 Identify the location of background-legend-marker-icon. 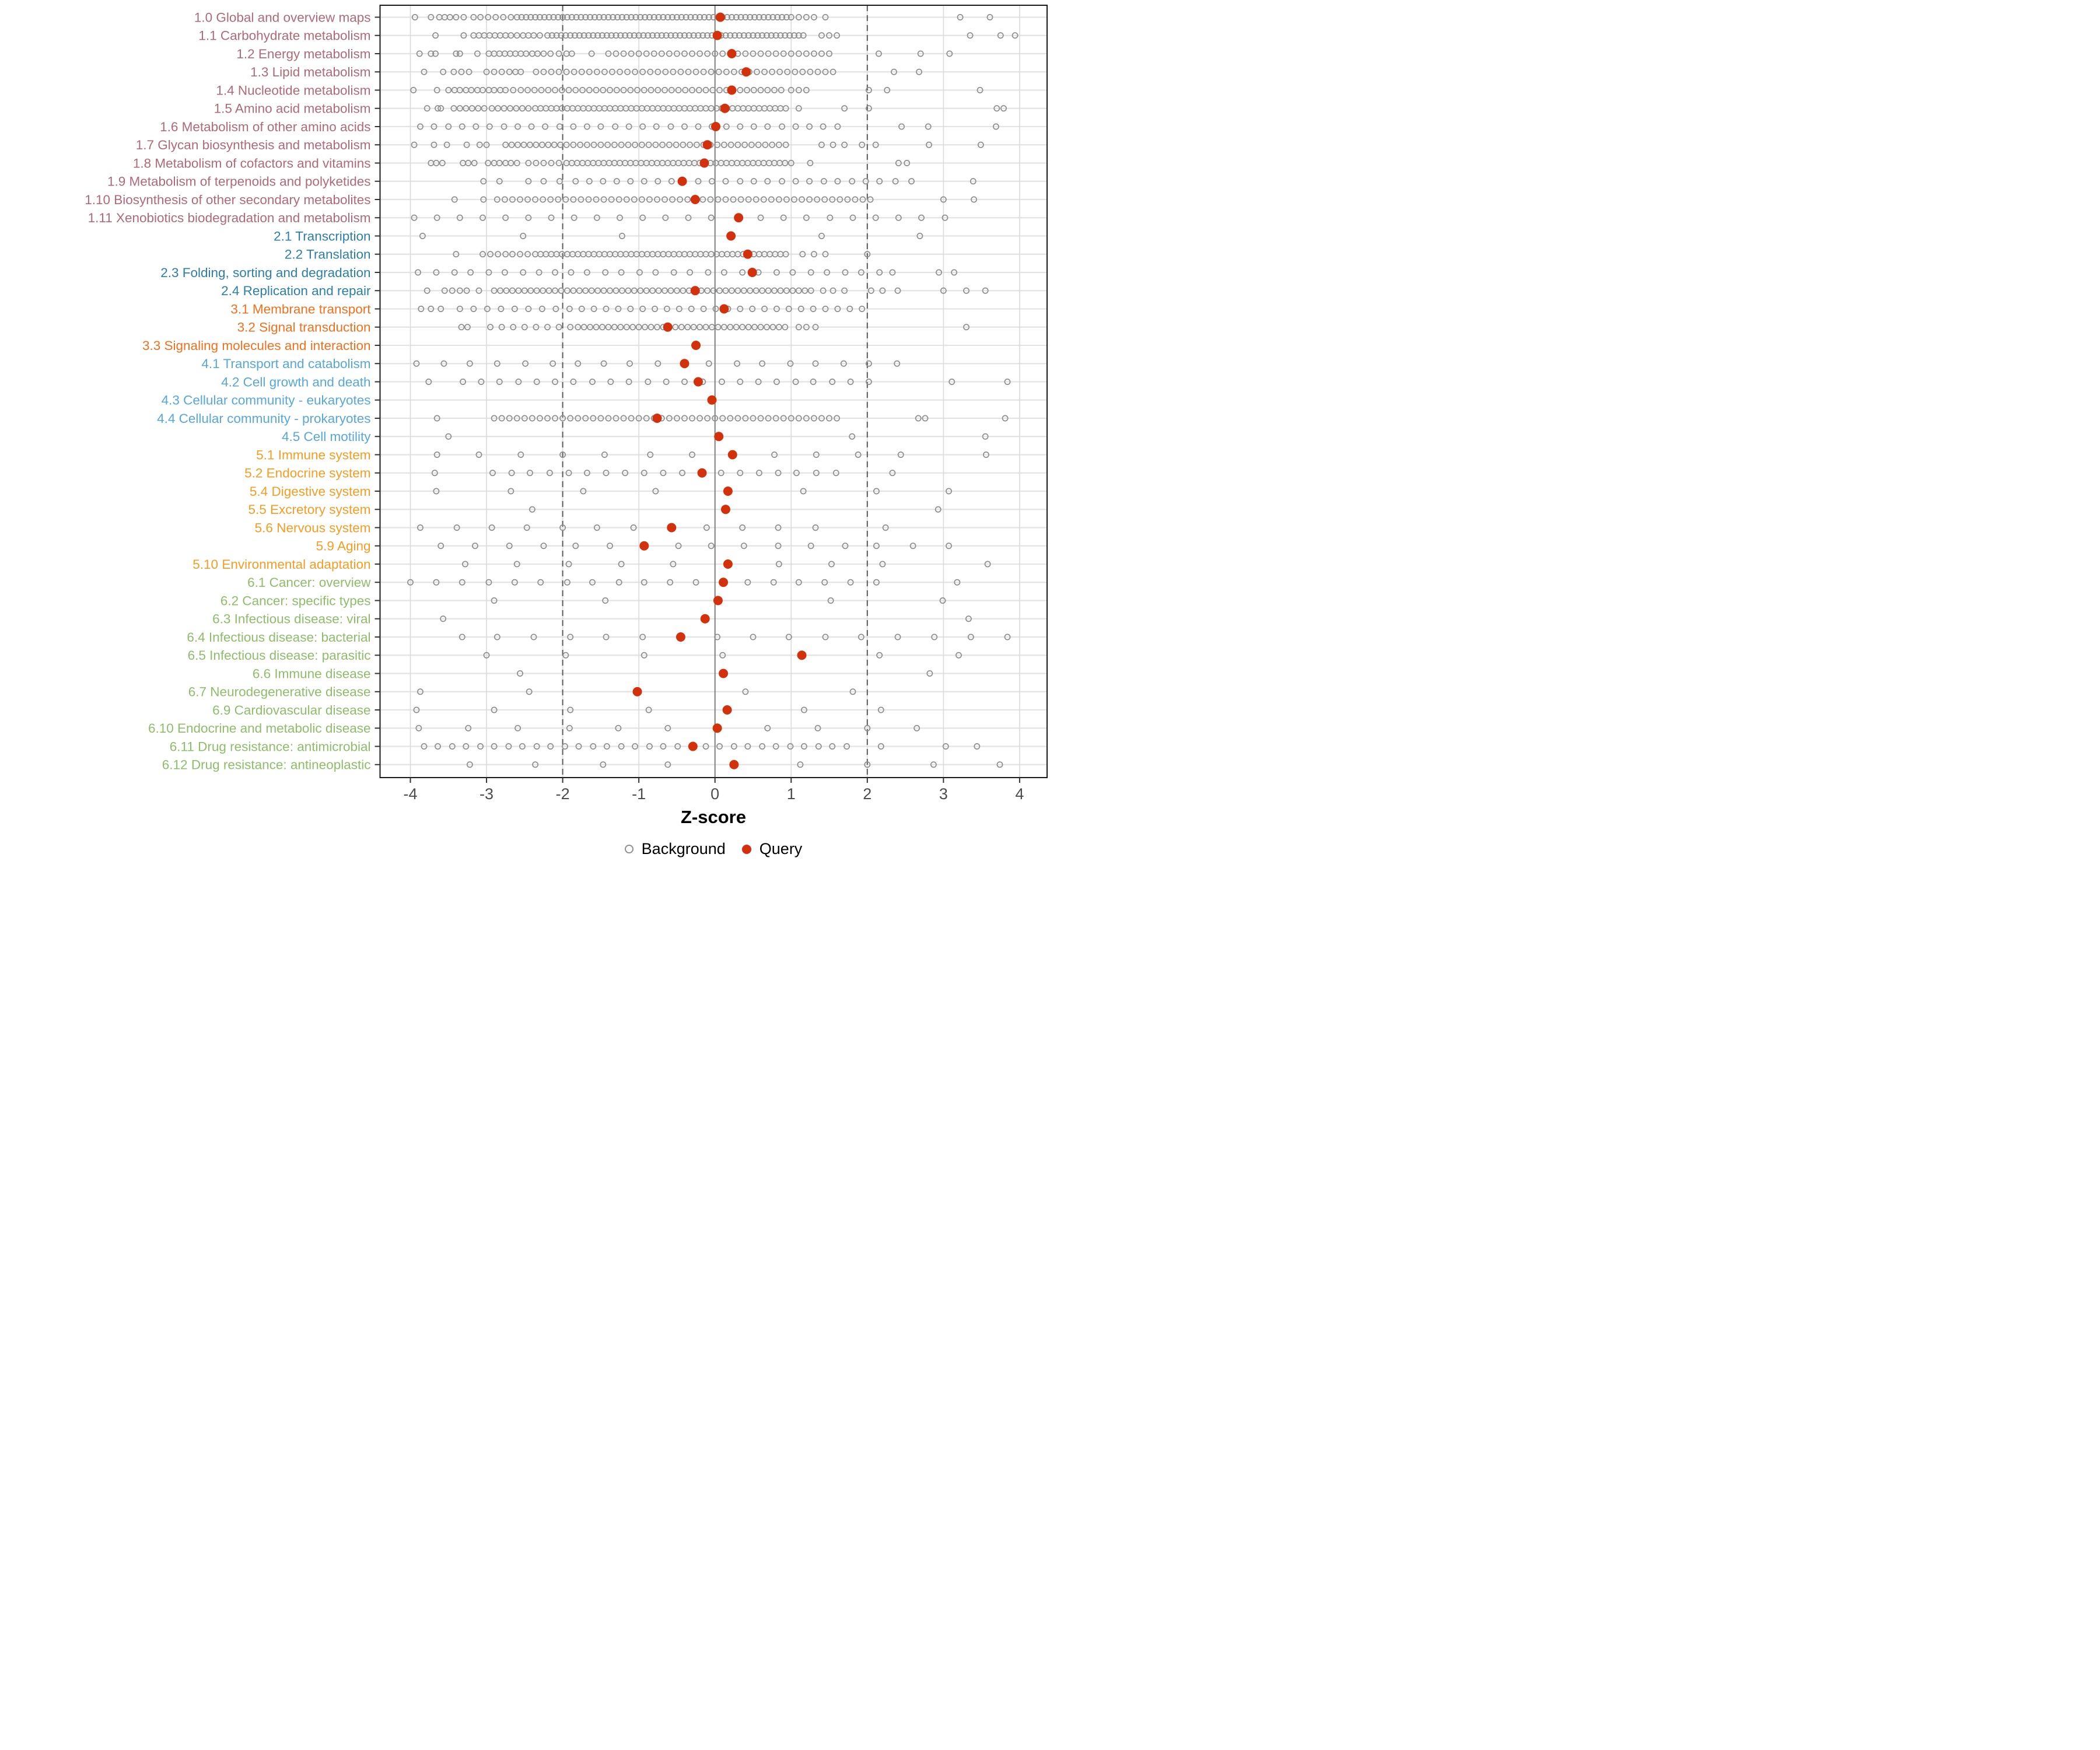
(629, 849).